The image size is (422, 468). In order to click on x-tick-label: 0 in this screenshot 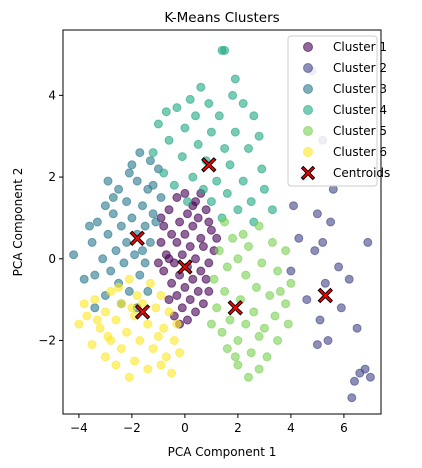, I will do `click(185, 428)`.